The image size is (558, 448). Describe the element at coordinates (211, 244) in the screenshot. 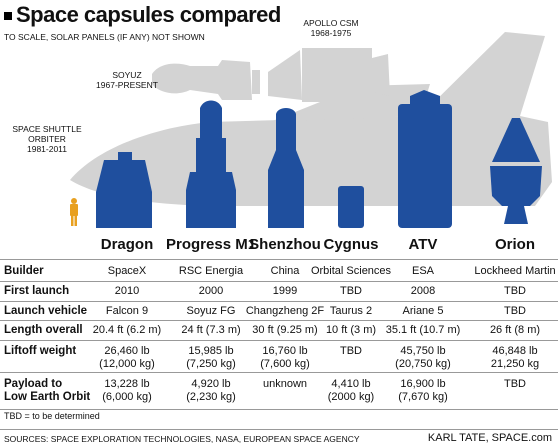

I see `capsule-name-progress-m1: Progress M1` at that location.